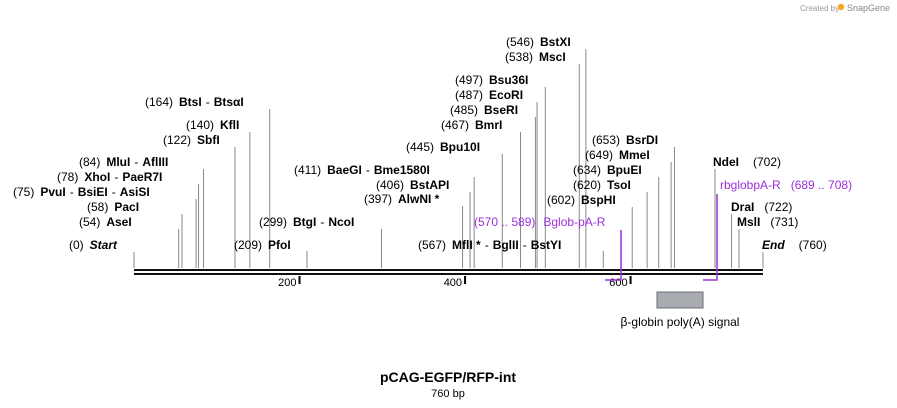 The height and width of the screenshot is (408, 897). I want to click on site-label-alwni: (397) AlwNI *, so click(402, 199).